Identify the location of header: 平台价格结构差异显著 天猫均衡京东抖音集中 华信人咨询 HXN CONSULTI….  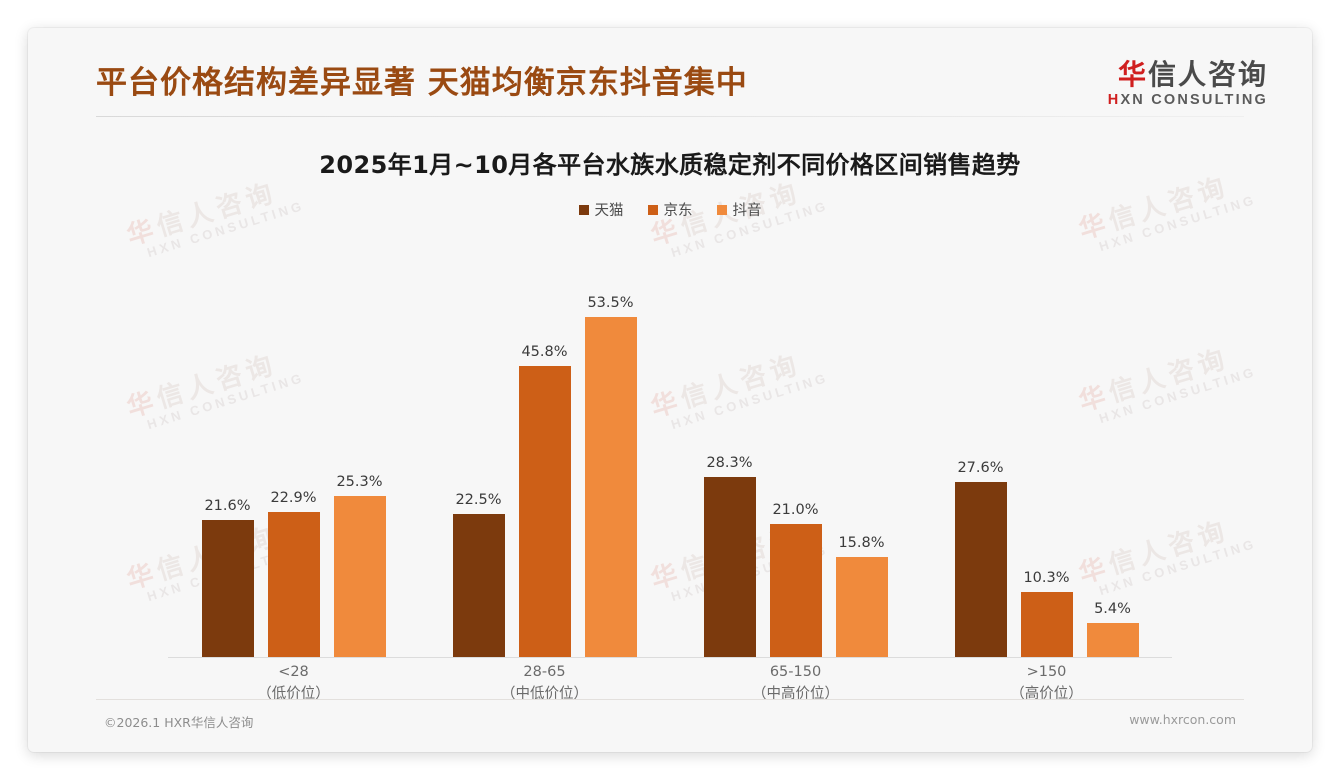
(670, 72).